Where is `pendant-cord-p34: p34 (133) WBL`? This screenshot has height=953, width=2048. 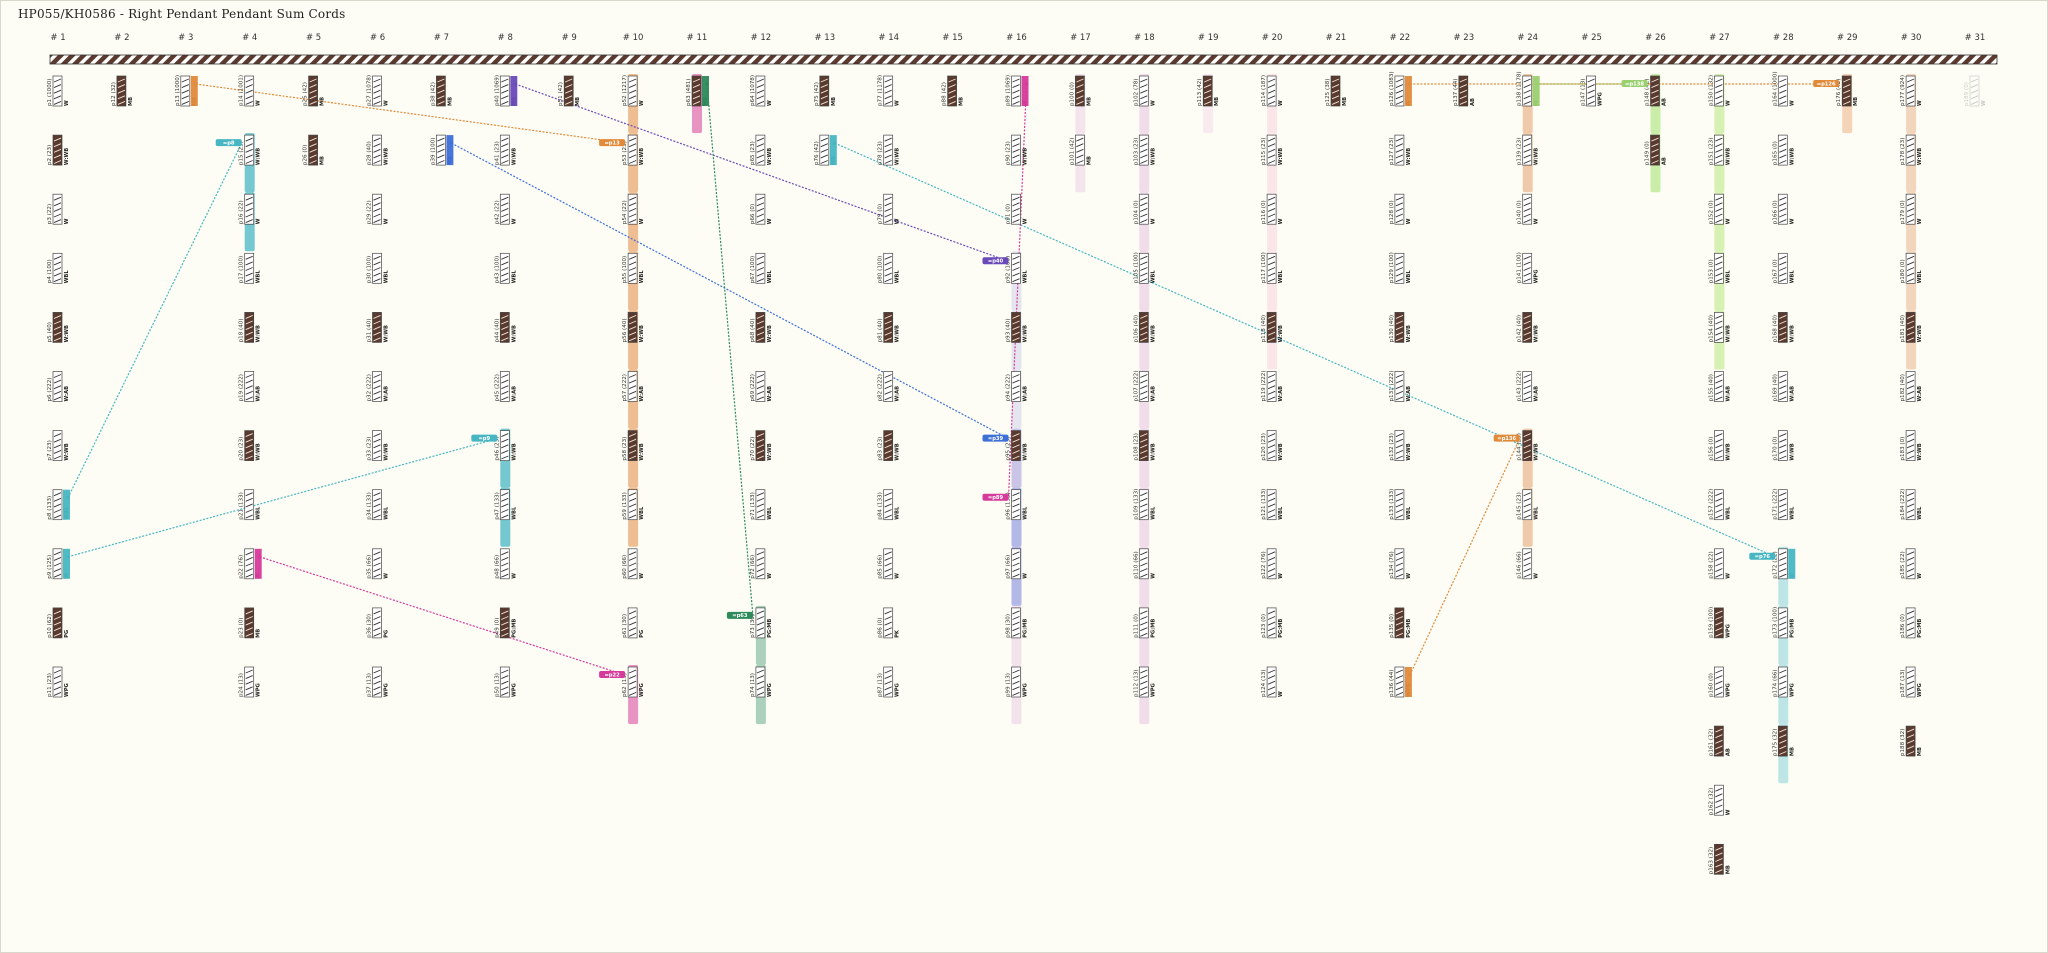
pendant-cord-p34: p34 (133) WBL is located at coordinates (378, 505).